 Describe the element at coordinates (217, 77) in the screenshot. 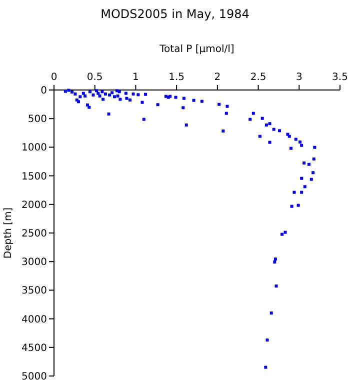

I see `x-tick-label: 2` at that location.